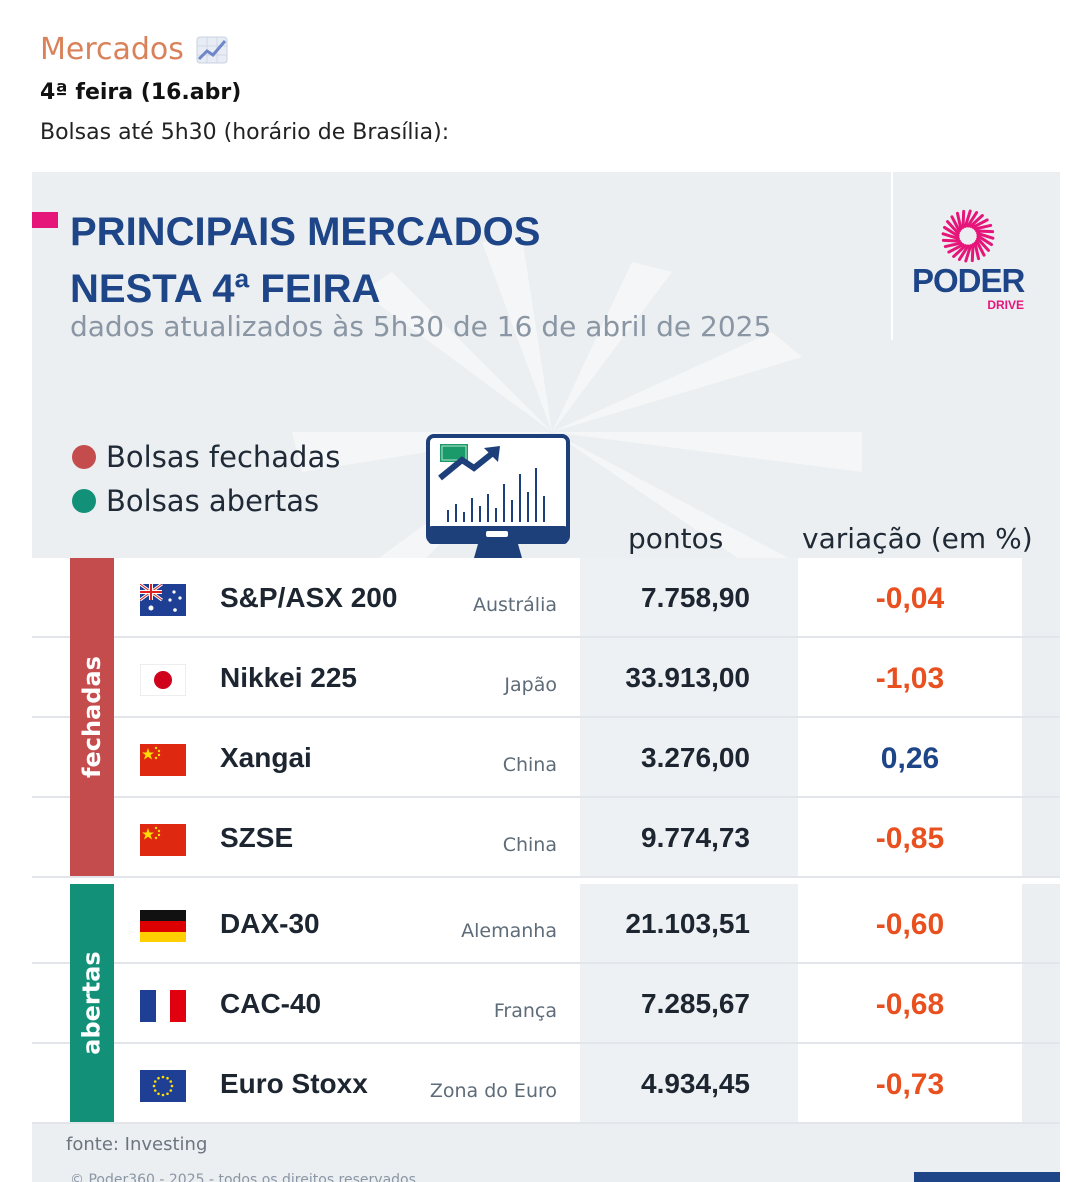 The height and width of the screenshot is (1182, 1066). Describe the element at coordinates (162, 599) in the screenshot. I see `australia-flag-icon` at that location.